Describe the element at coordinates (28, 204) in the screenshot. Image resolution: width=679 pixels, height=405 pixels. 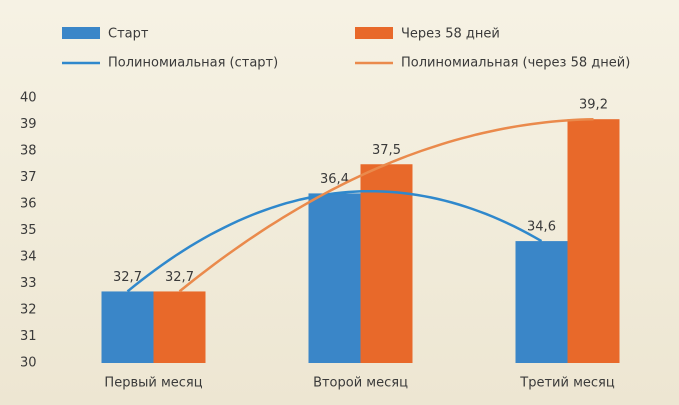
I see `y-tick-label: 36` at that location.